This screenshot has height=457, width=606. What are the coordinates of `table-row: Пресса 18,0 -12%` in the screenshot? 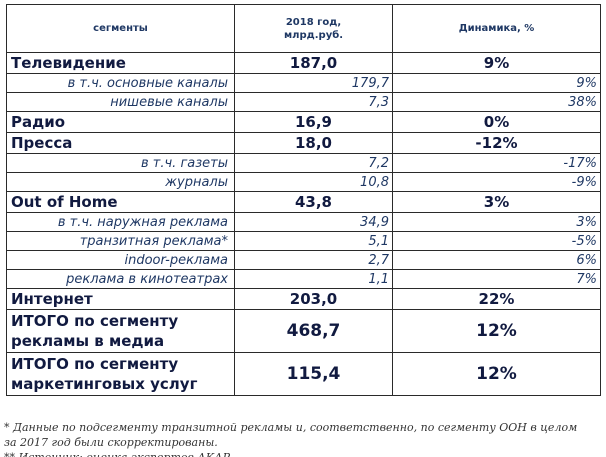 It's located at (303, 143).